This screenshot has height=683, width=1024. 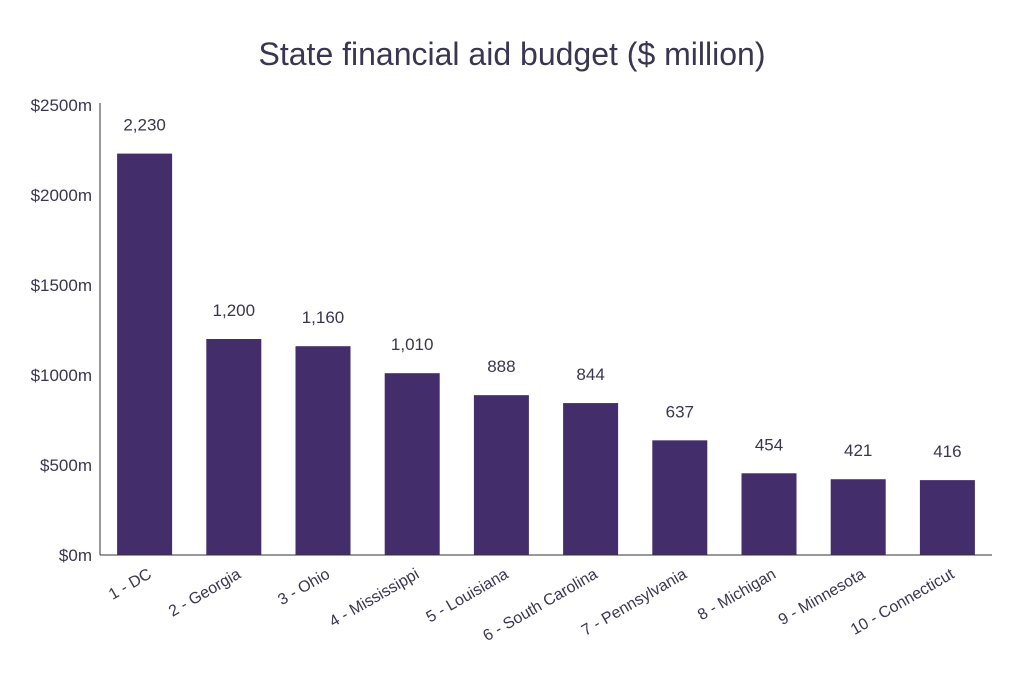 I want to click on y-tick-label: $2000m, so click(x=61, y=195).